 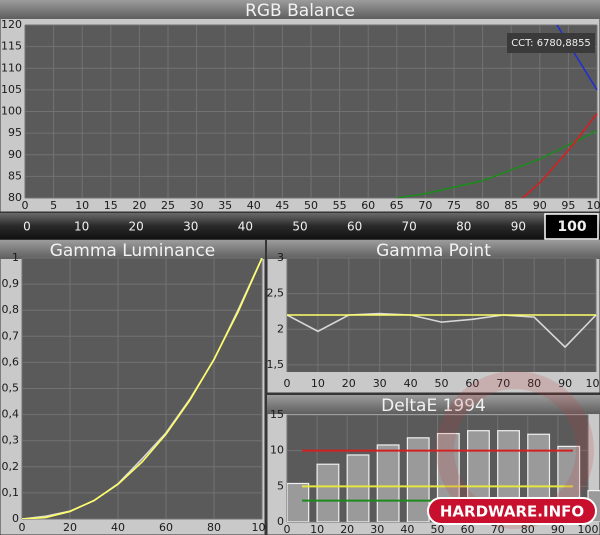 I want to click on y-tick-label: 105, so click(x=11, y=89).